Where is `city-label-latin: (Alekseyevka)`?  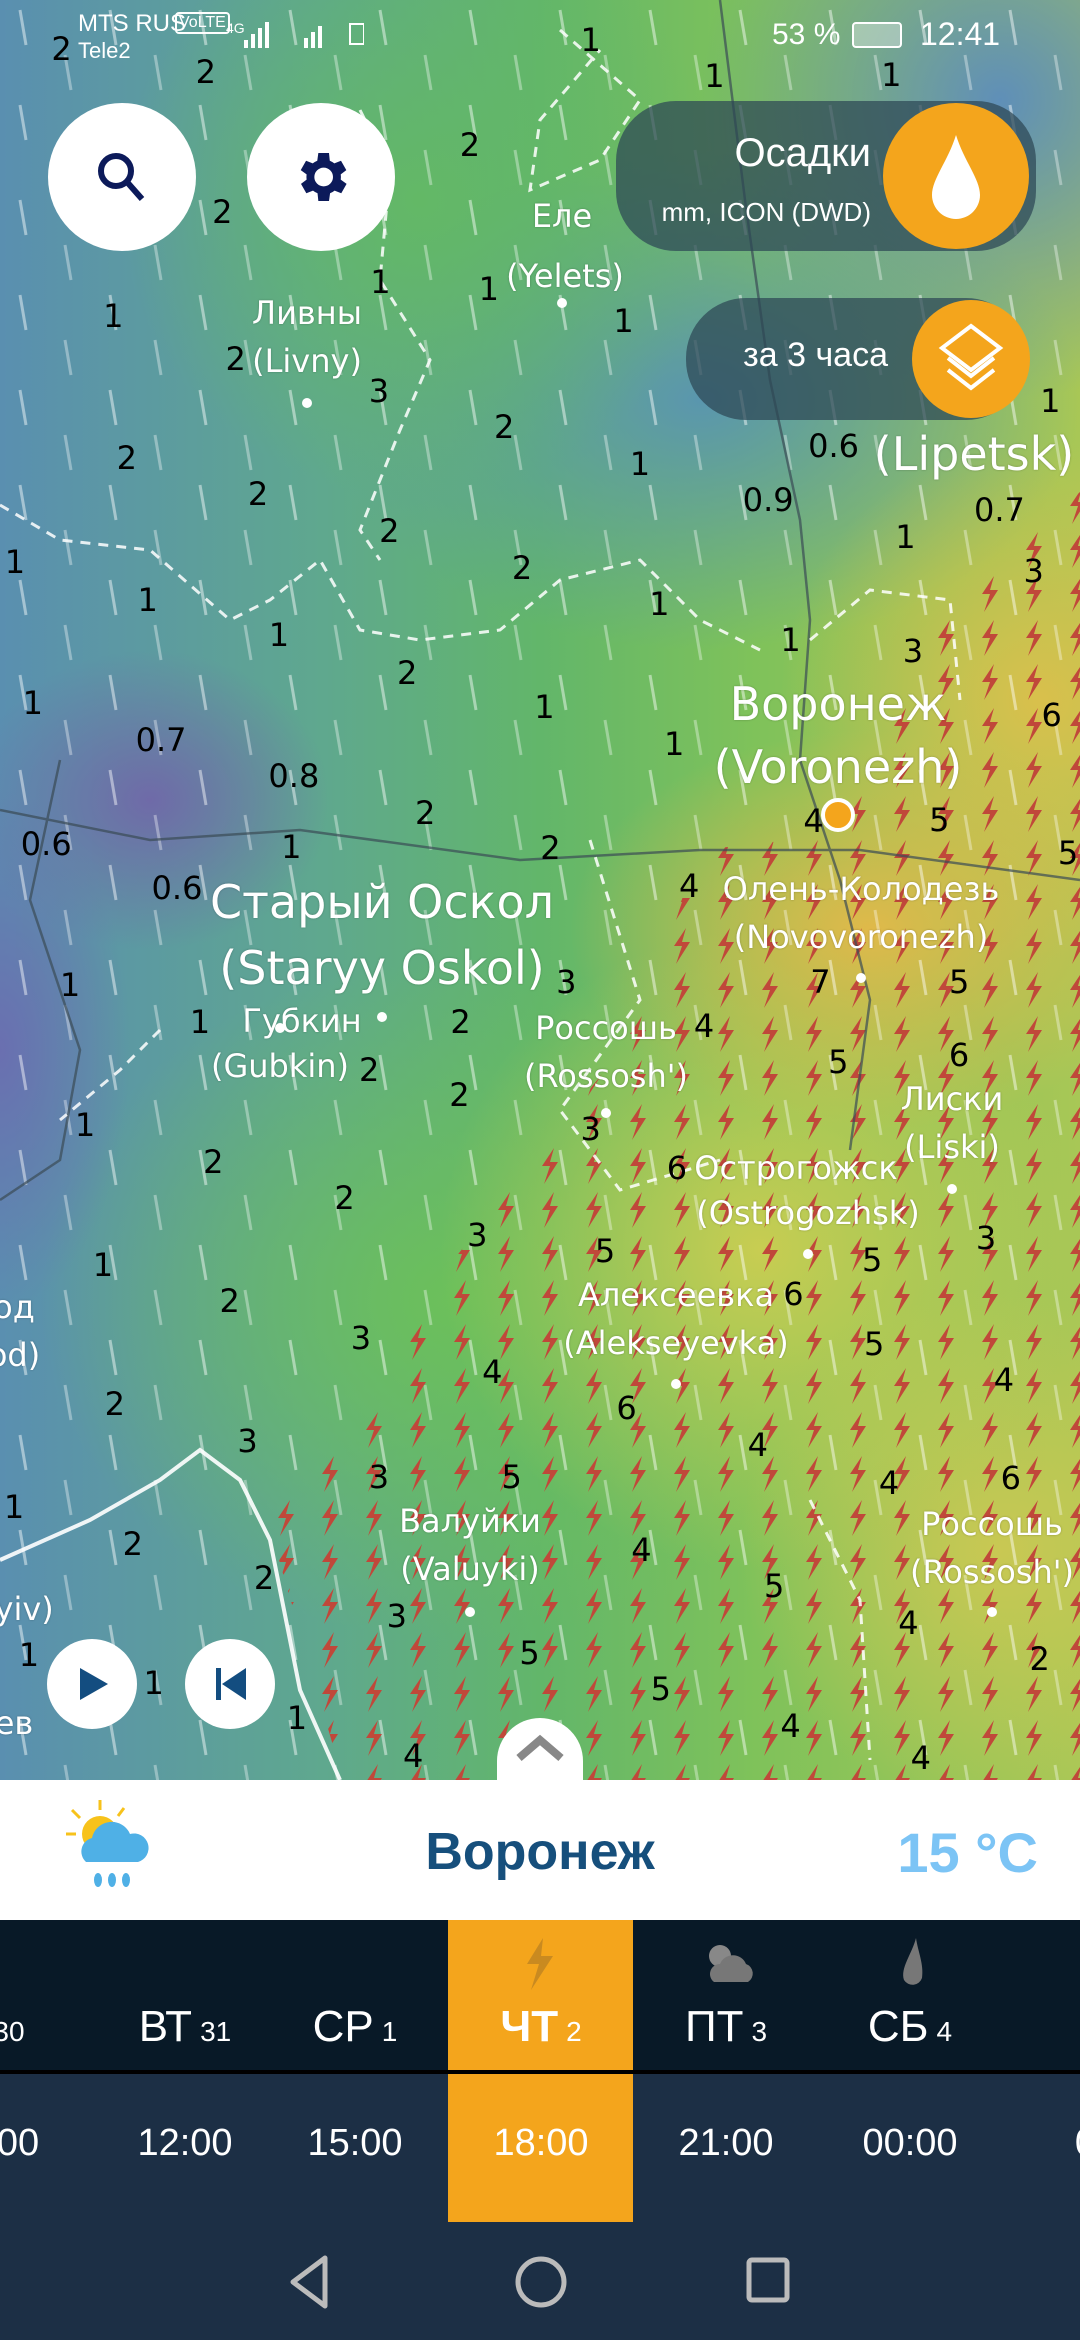
city-label-latin: (Alekseyevka) is located at coordinates (676, 1343).